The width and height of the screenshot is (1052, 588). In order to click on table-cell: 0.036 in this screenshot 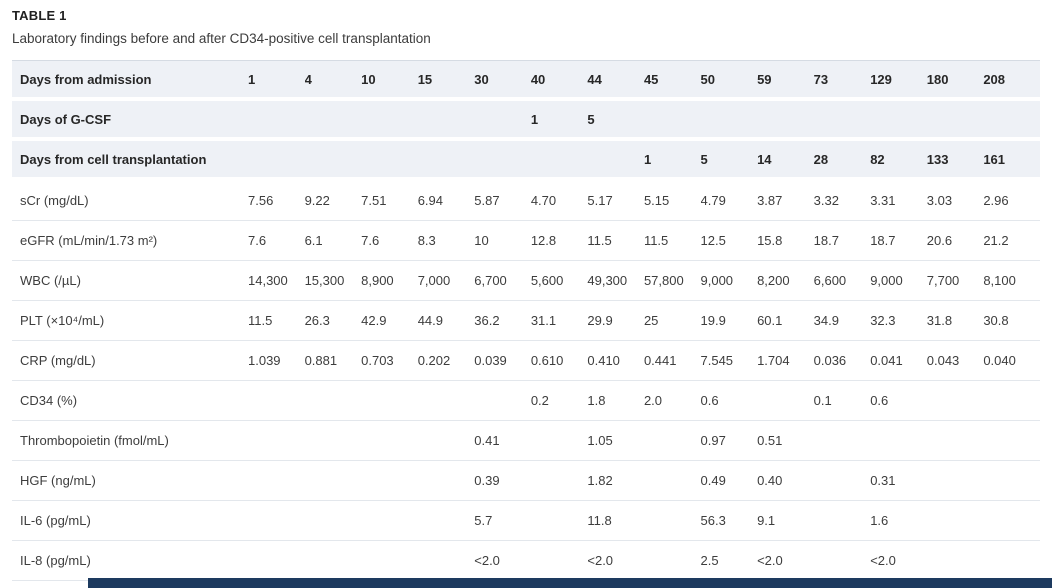, I will do `click(842, 360)`.